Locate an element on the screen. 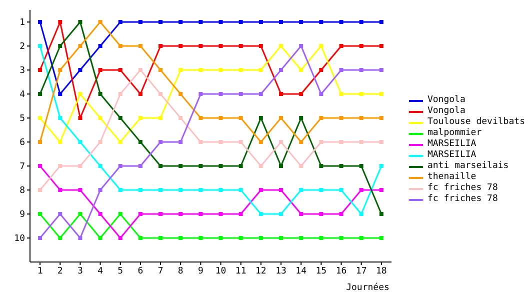 The image size is (530, 300). legend-label: thenaille is located at coordinates (451, 177).